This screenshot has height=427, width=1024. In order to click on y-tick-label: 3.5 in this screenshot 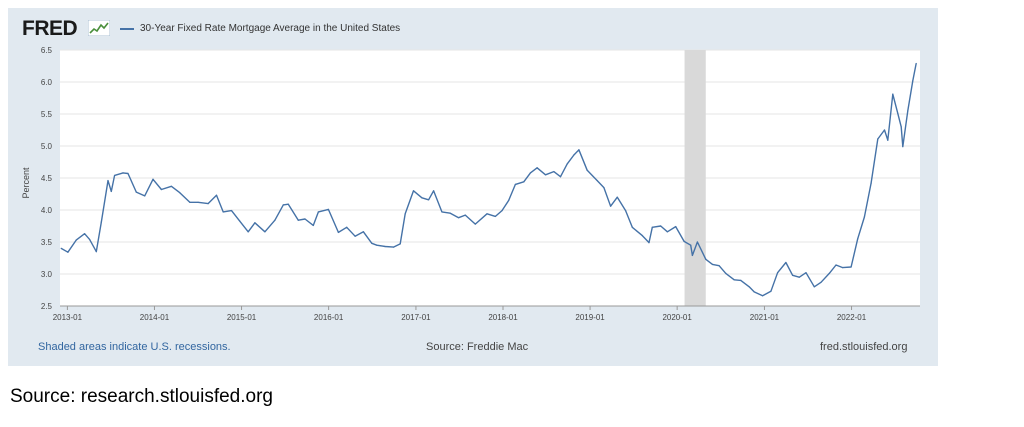, I will do `click(47, 242)`.